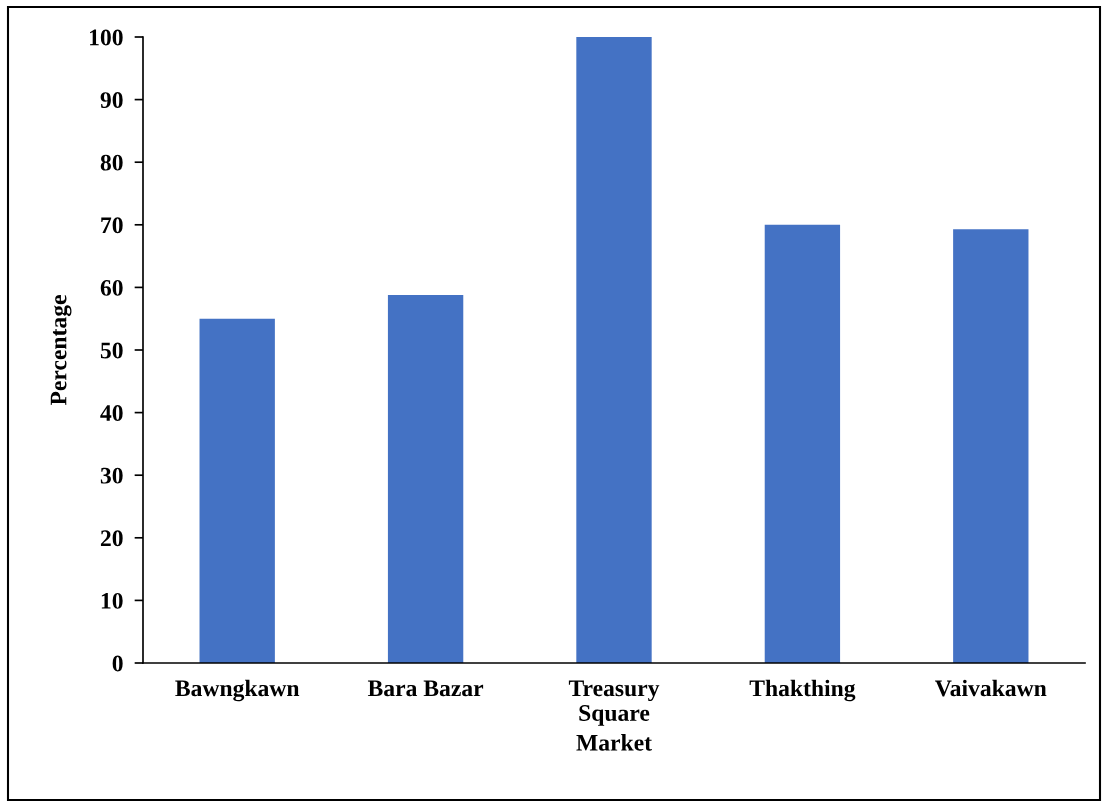 The height and width of the screenshot is (807, 1108). Describe the element at coordinates (117, 663) in the screenshot. I see `y-tick-label: 0` at that location.